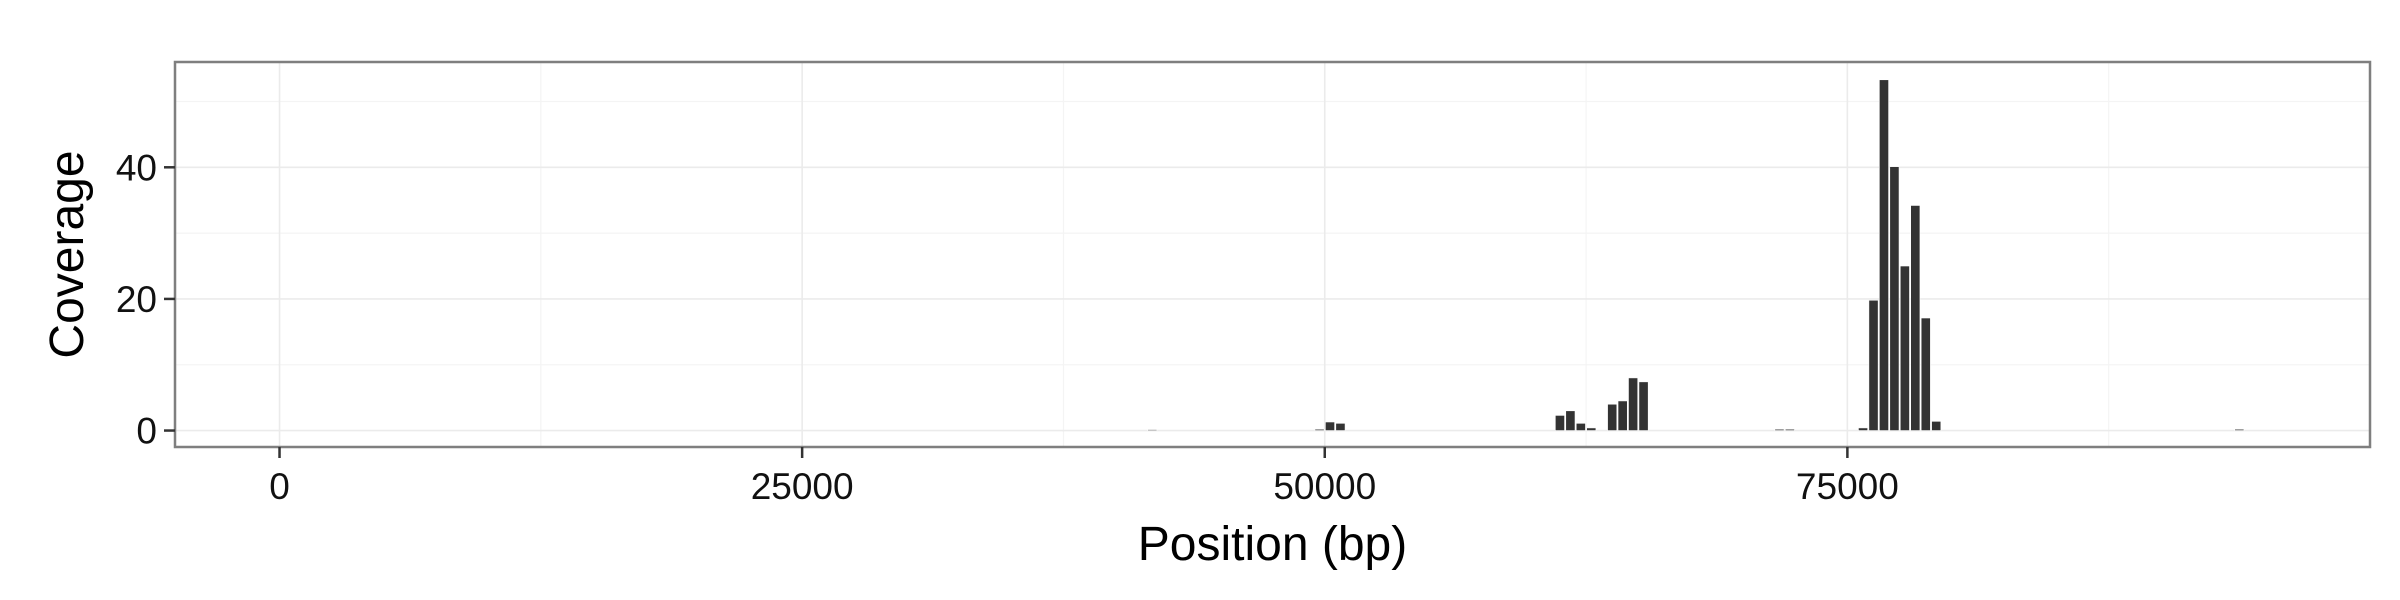 This screenshot has width=2400, height=600. I want to click on y-axis-ticks: 0 20 40, so click(145, 299).